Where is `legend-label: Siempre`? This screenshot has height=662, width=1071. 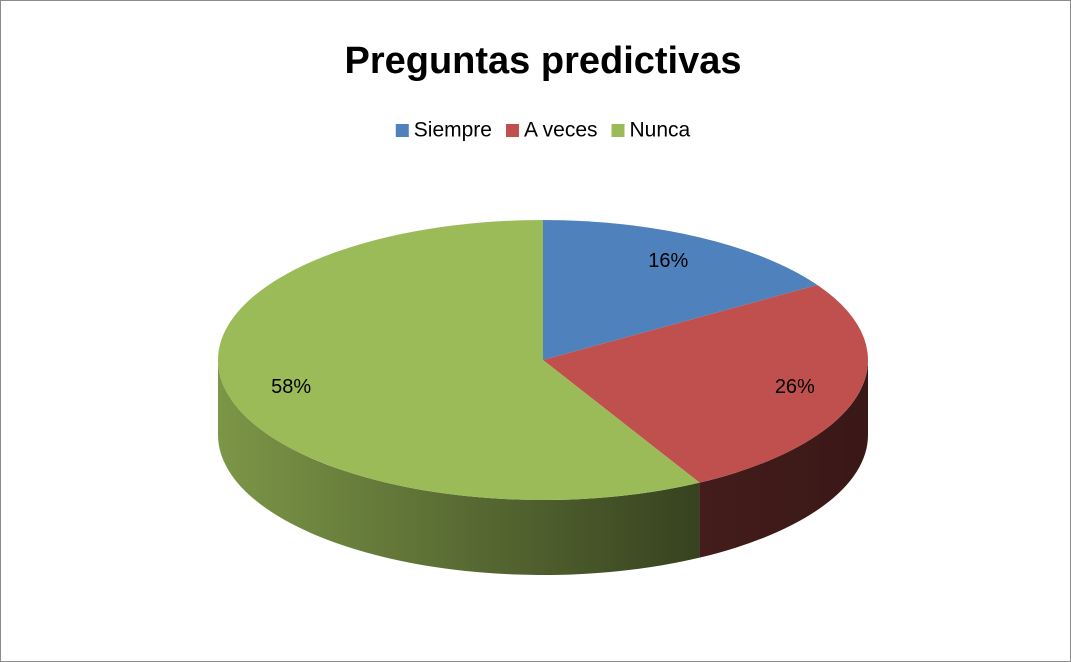 legend-label: Siempre is located at coordinates (453, 130).